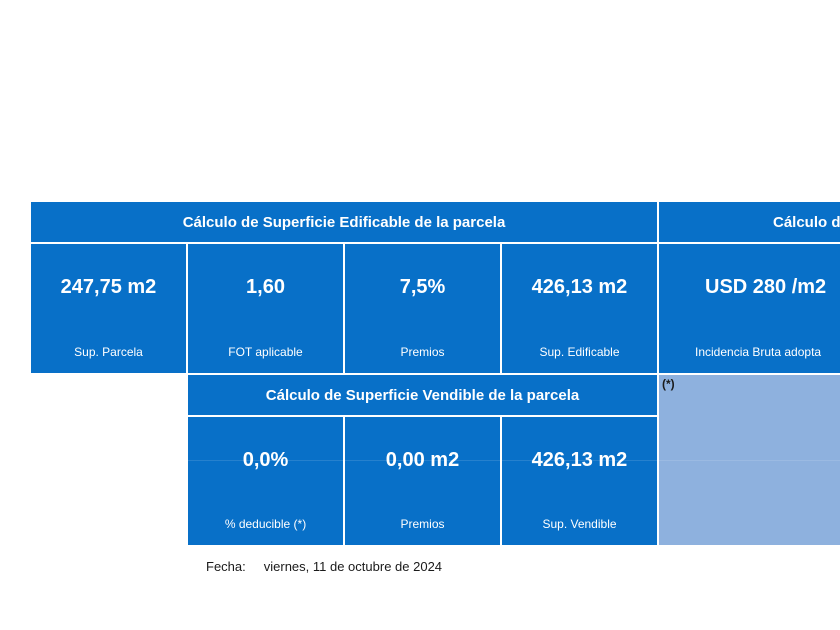 The height and width of the screenshot is (630, 840). Describe the element at coordinates (579, 524) in the screenshot. I see `sup-vendible-label: Sup. Vendible` at that location.